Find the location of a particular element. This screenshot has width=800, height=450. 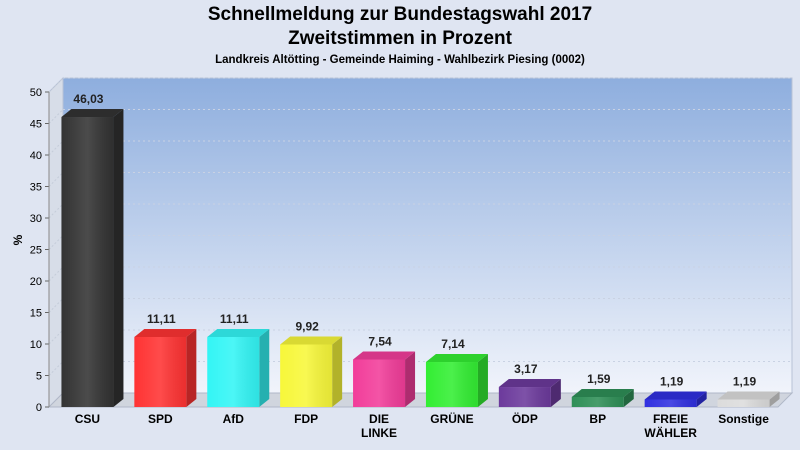

category-label: LINKE is located at coordinates (379, 433).